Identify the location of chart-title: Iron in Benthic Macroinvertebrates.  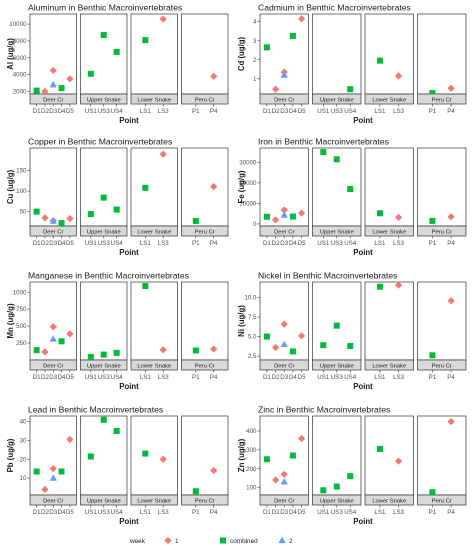
(323, 142).